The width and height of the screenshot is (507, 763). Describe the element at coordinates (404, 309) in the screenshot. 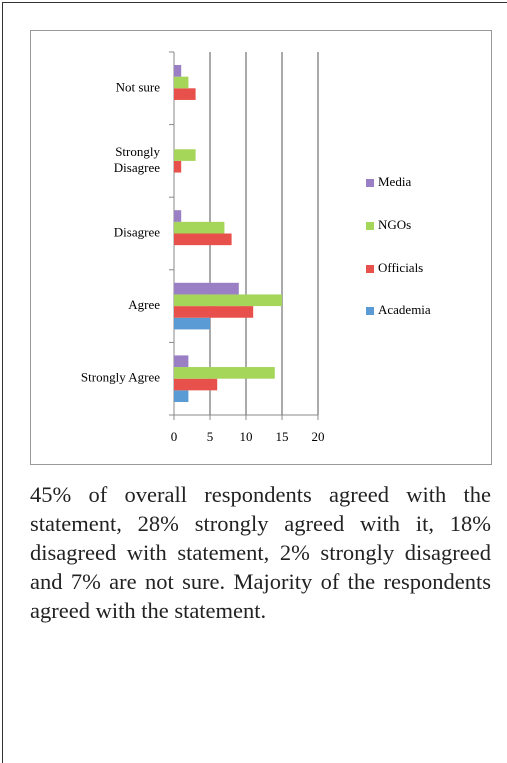

I see `legend-label: Academia` at that location.